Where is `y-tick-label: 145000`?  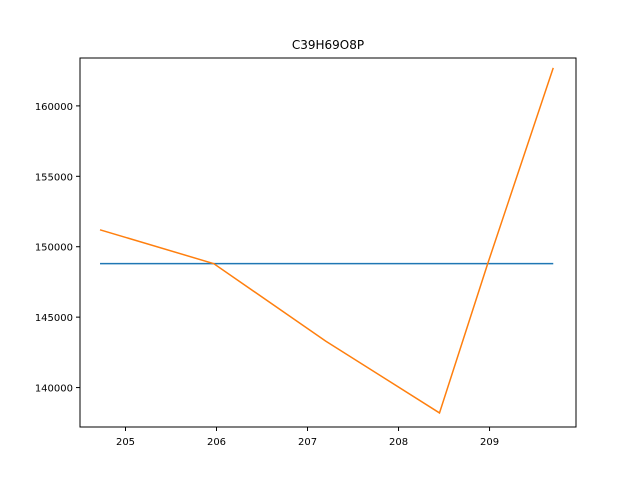 y-tick-label: 145000 is located at coordinates (54, 318).